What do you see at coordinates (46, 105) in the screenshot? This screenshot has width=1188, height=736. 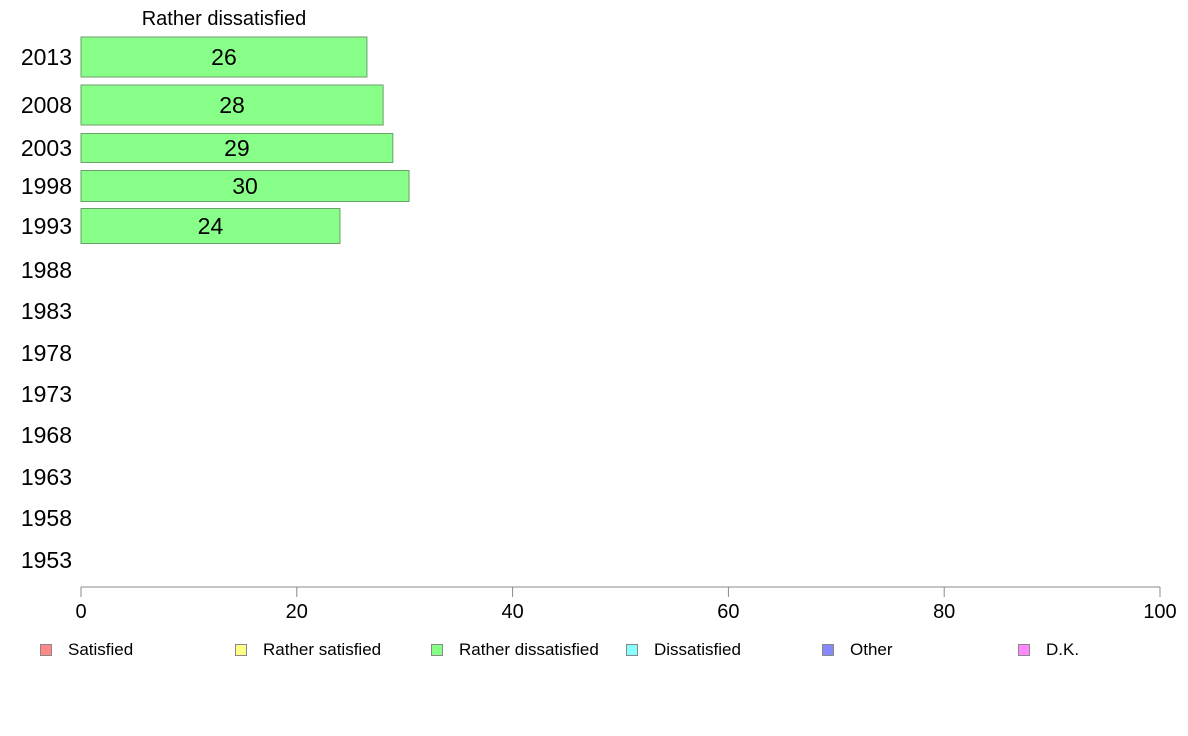 I see `year-label-2008: 2008` at bounding box center [46, 105].